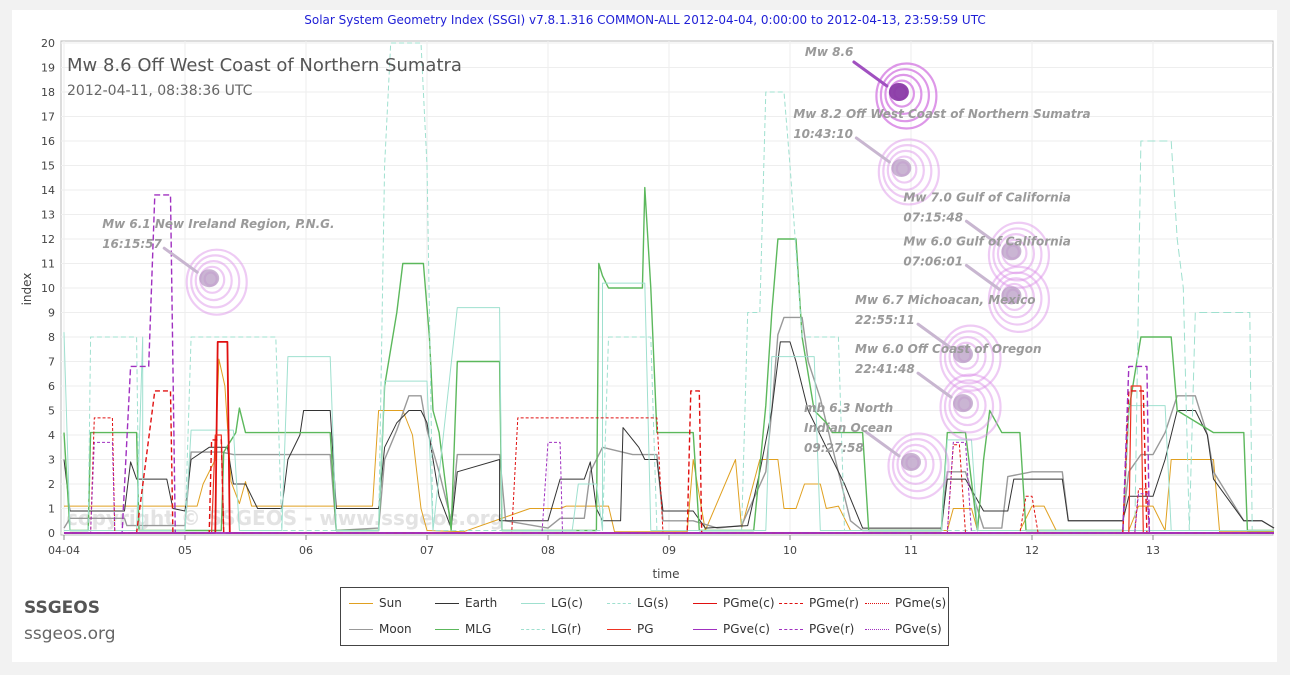 Image resolution: width=1290 pixels, height=675 pixels. What do you see at coordinates (1153, 550) in the screenshot?
I see `x-tick-label: 13` at bounding box center [1153, 550].